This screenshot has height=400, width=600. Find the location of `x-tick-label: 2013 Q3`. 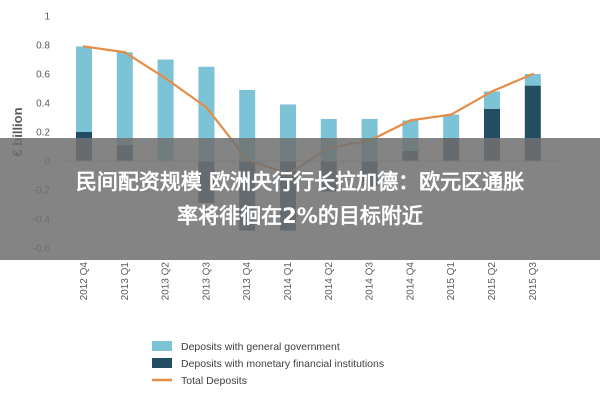

x-tick-label: 2013 Q3 is located at coordinates (206, 281).